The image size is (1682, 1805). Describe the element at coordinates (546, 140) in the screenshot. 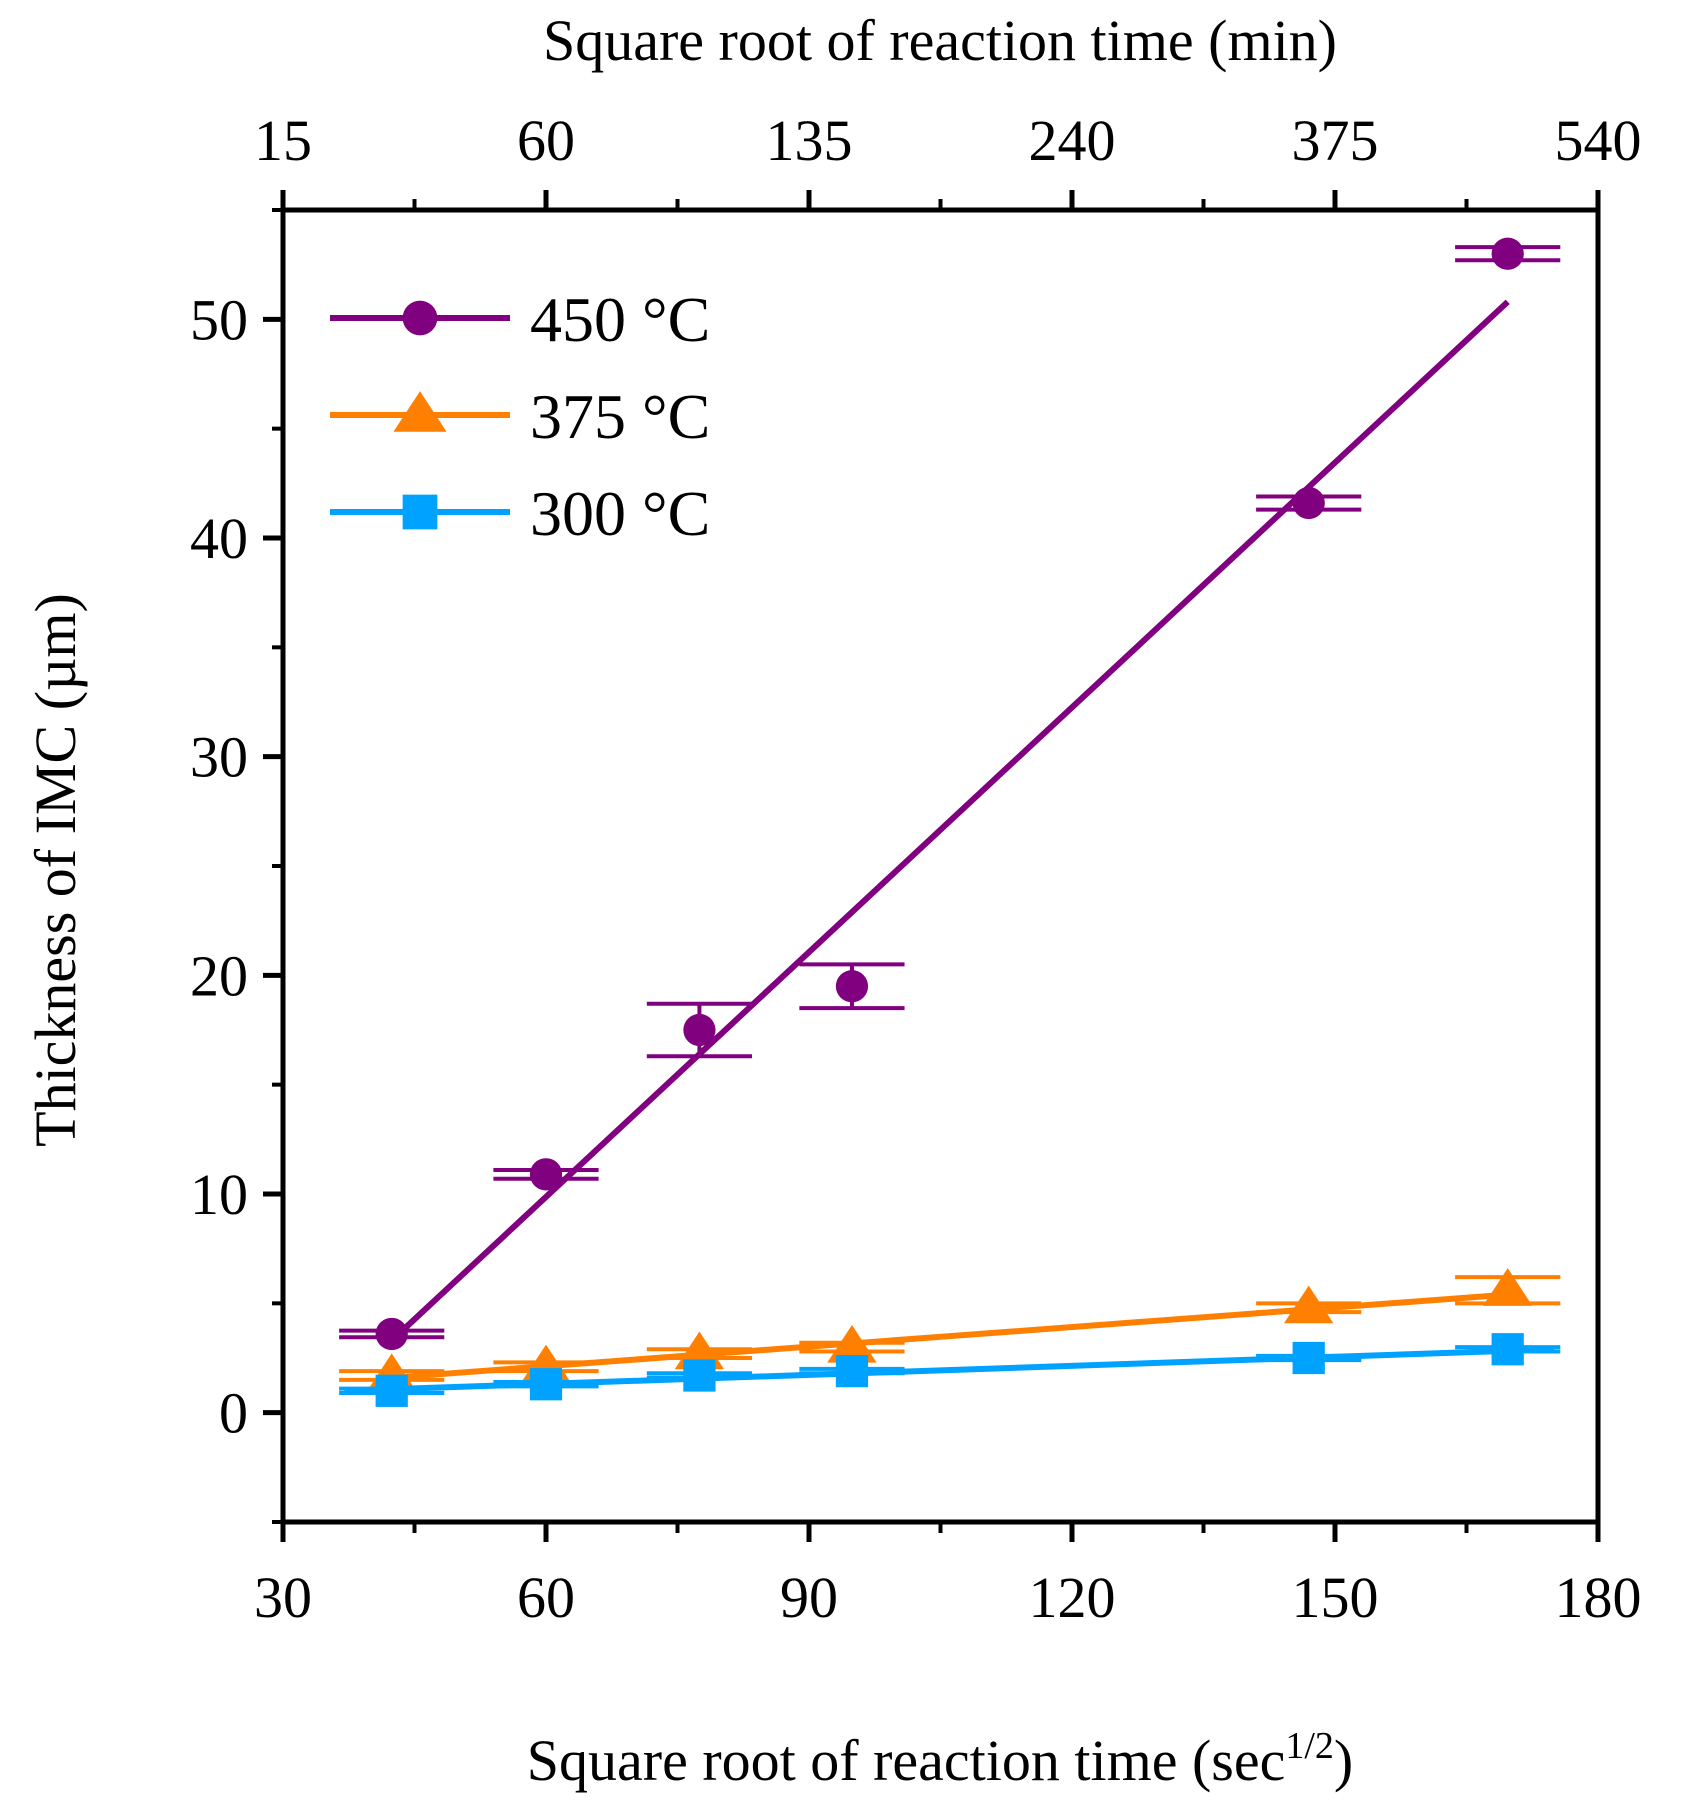

I see `top-tick-label: 60` at that location.